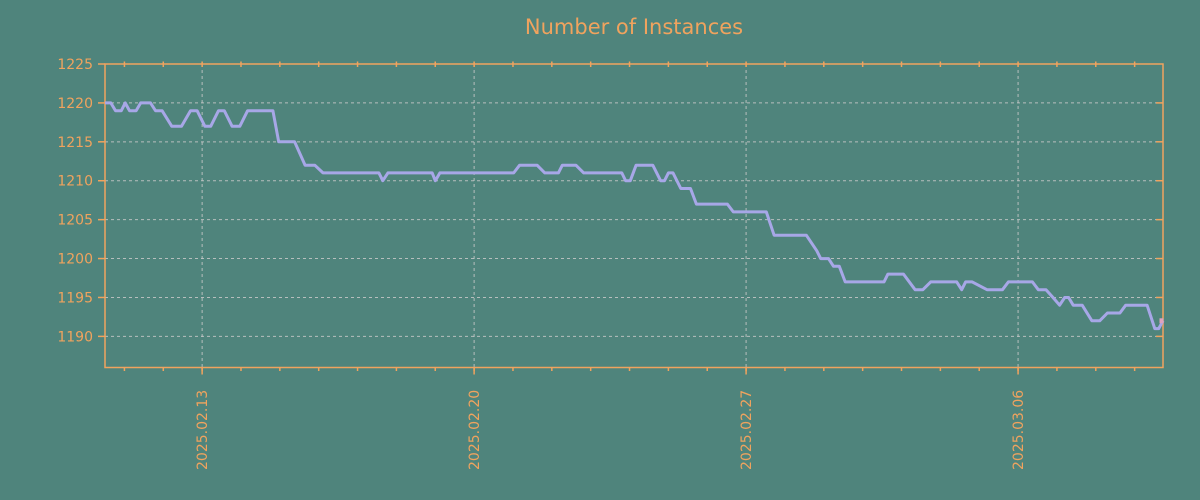 The height and width of the screenshot is (500, 1200). I want to click on y-tick-label: 1225, so click(75, 65).